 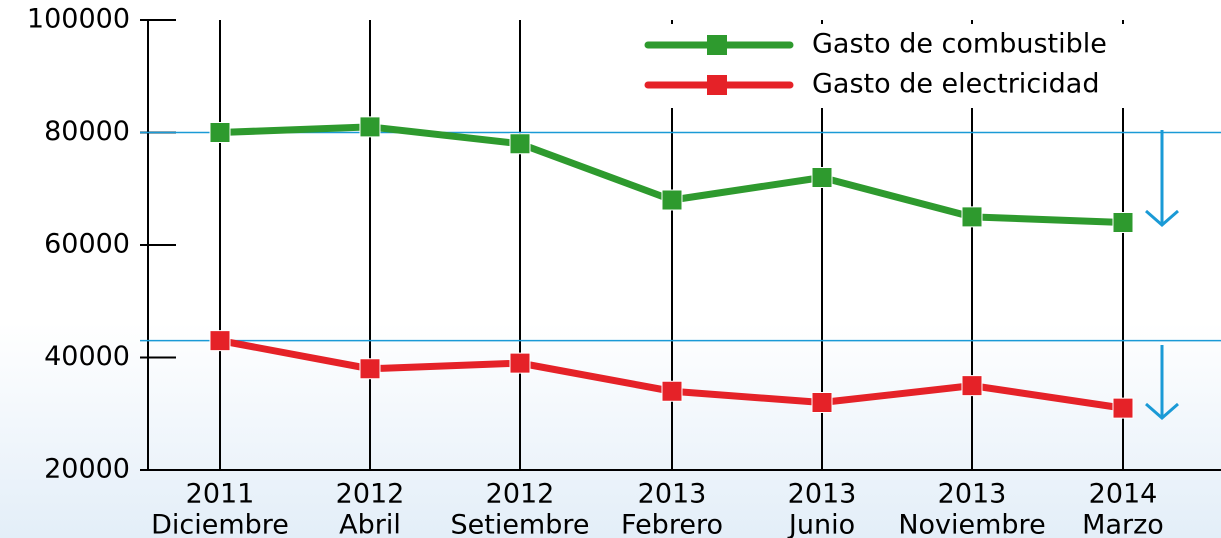 I want to click on legend-label: Gasto de combustible, so click(x=959, y=44).